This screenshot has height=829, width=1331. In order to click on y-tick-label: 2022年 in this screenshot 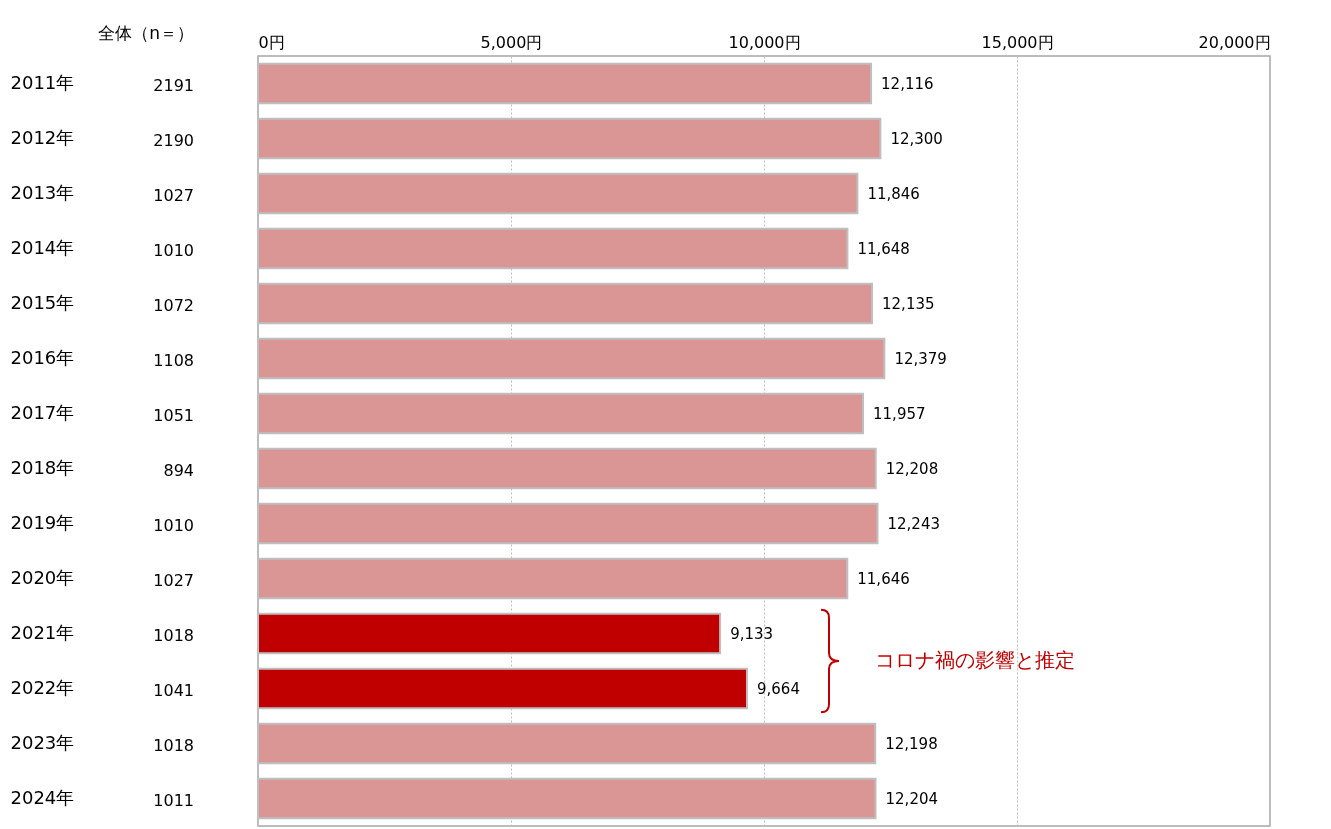, I will do `click(42, 687)`.